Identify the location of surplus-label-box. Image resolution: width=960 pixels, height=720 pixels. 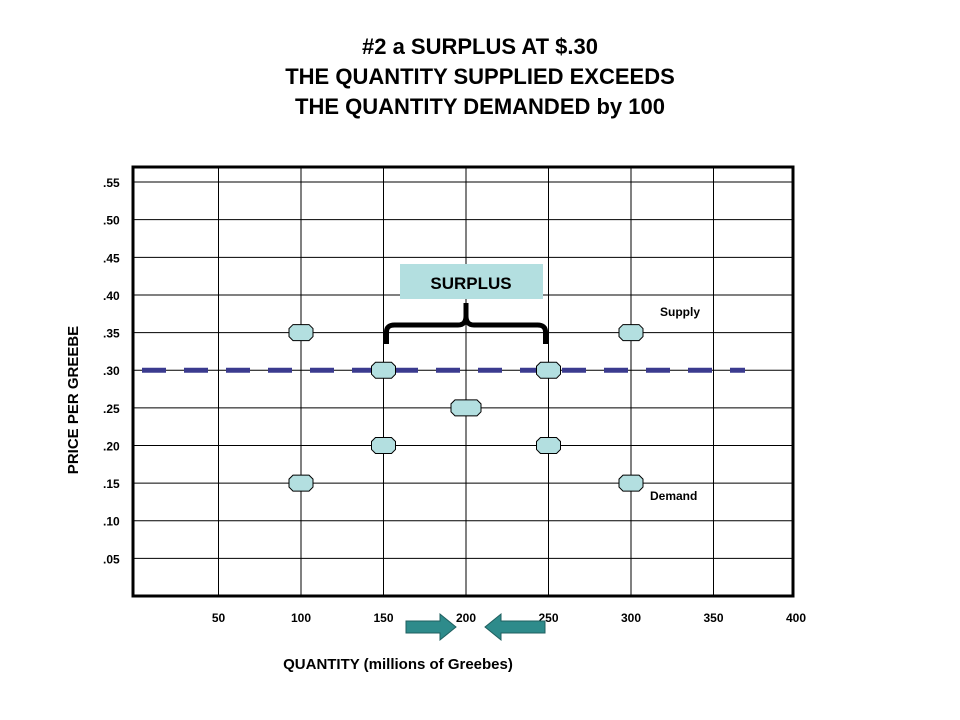
(471, 281).